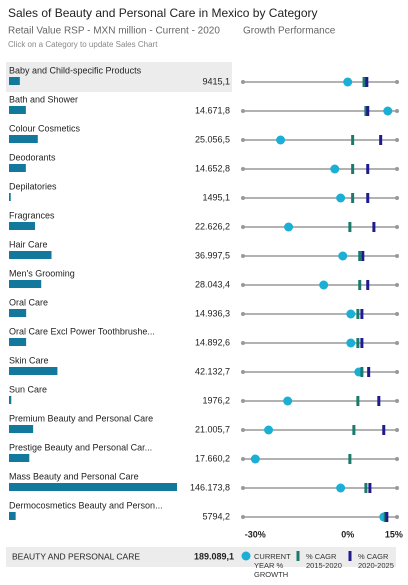 The width and height of the screenshot is (408, 585). I want to click on value-label: 14.652,8, so click(212, 168).